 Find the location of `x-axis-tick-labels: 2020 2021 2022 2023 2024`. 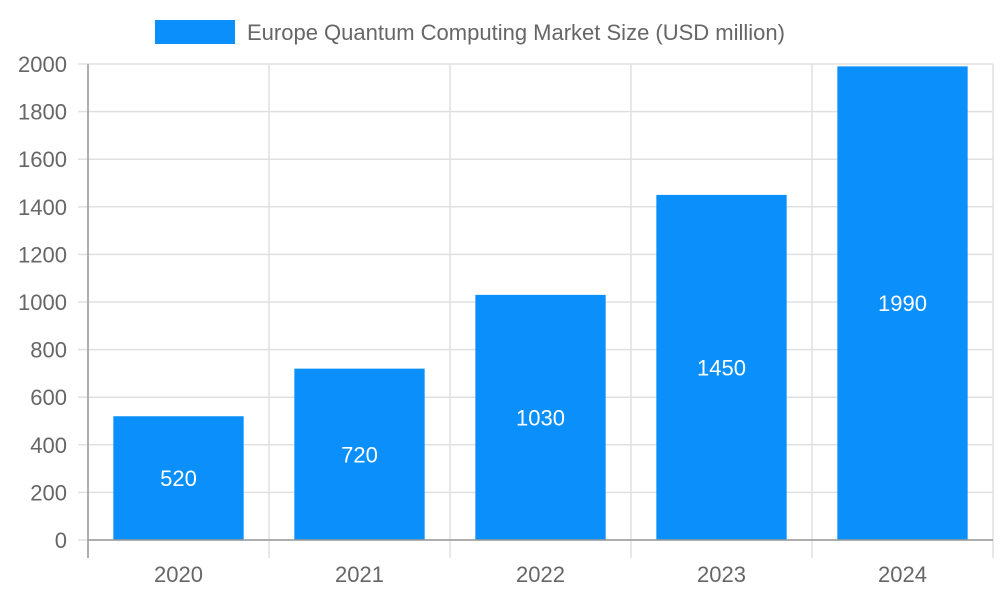

x-axis-tick-labels: 2020 2021 2022 2023 2024 is located at coordinates (540, 574).